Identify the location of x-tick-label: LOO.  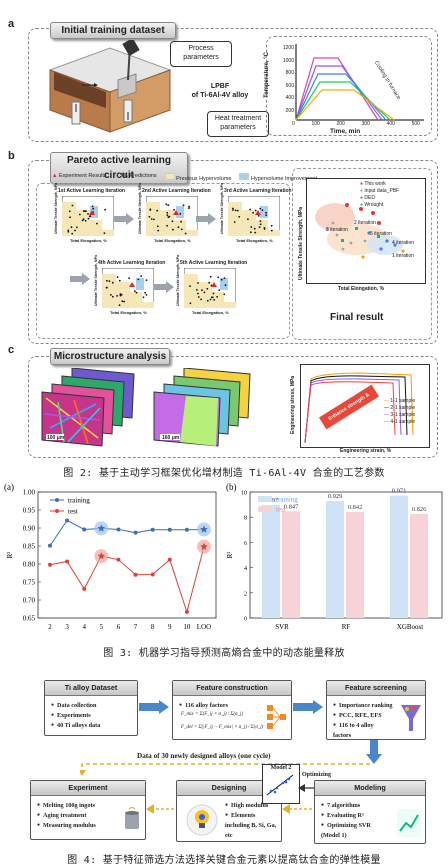
(204, 627).